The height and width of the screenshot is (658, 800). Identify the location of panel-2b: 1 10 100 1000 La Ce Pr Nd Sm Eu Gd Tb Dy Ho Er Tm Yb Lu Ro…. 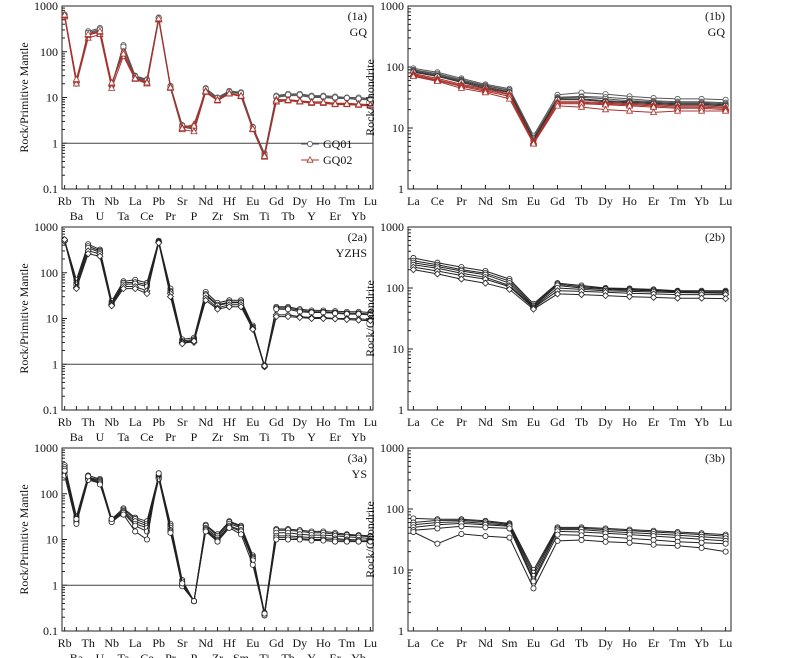
(547, 324).